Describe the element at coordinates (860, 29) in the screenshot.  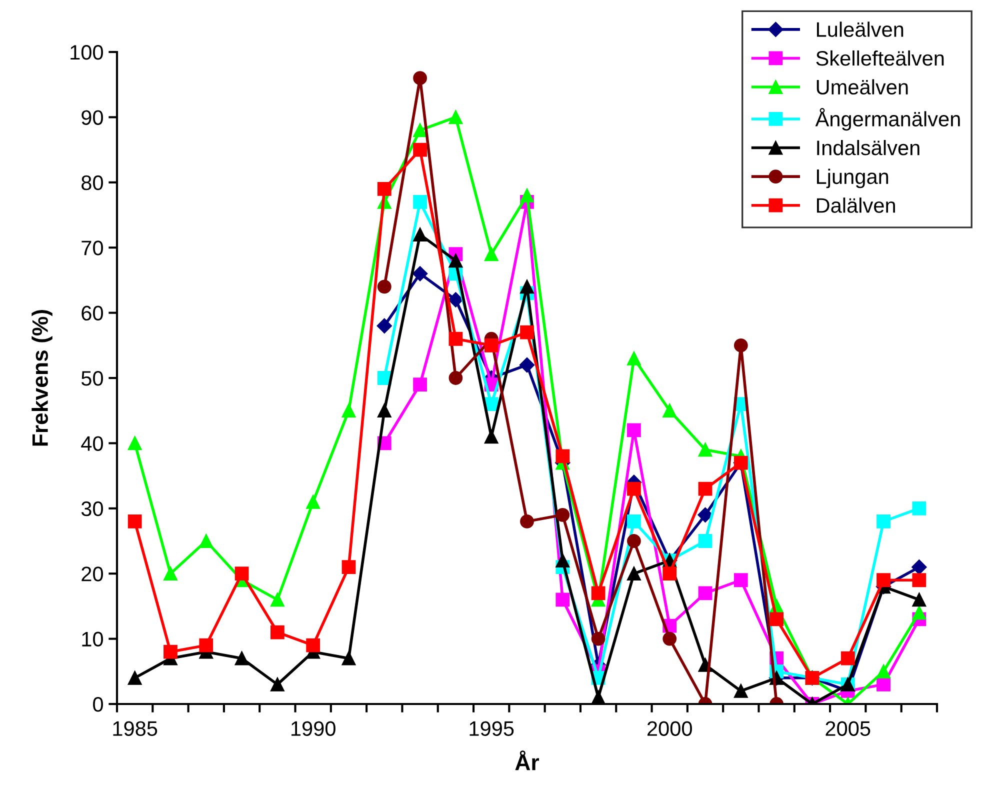
I see `legend-label: Luleälven` at that location.